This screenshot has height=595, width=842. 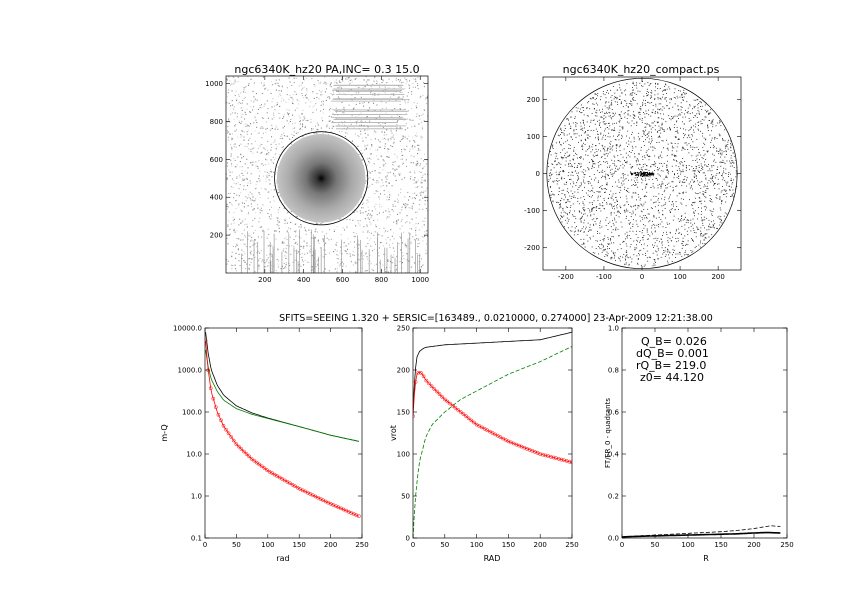 I want to click on quadrants-ytick-label: 0.4, so click(x=614, y=455).